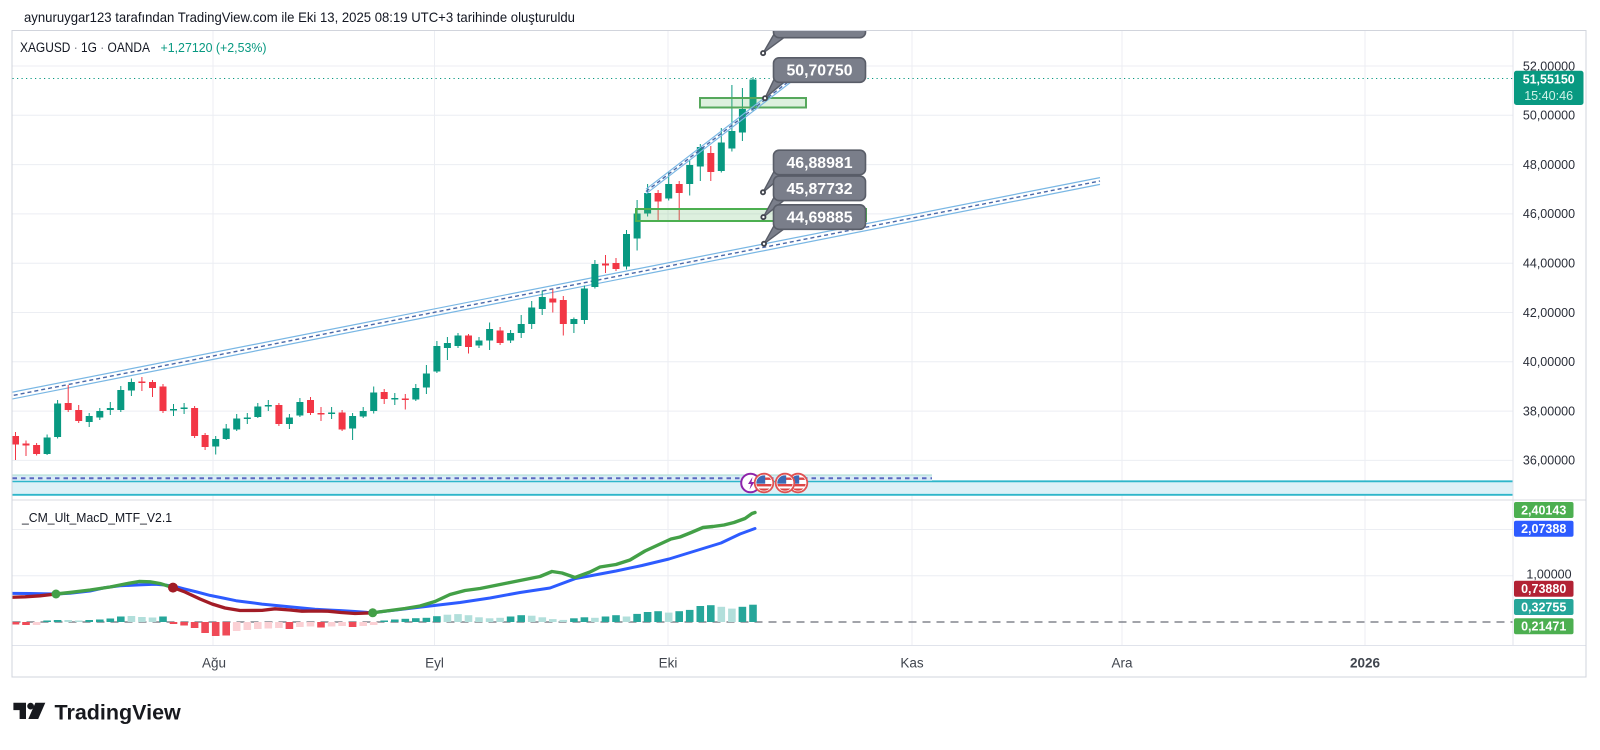  Describe the element at coordinates (1543, 510) in the screenshot. I see `svg-text: 2,40143` at that location.